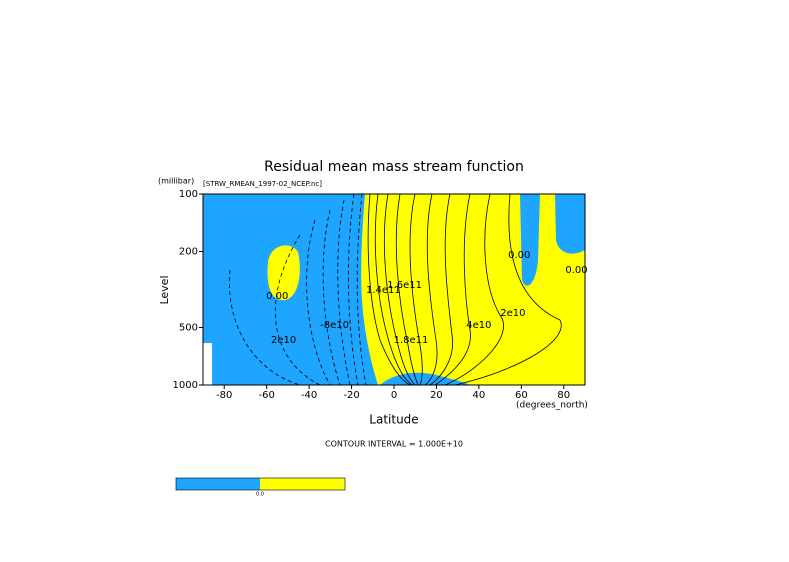 This screenshot has width=789, height=562. What do you see at coordinates (266, 395) in the screenshot?
I see `x-tick-label: -60` at bounding box center [266, 395].